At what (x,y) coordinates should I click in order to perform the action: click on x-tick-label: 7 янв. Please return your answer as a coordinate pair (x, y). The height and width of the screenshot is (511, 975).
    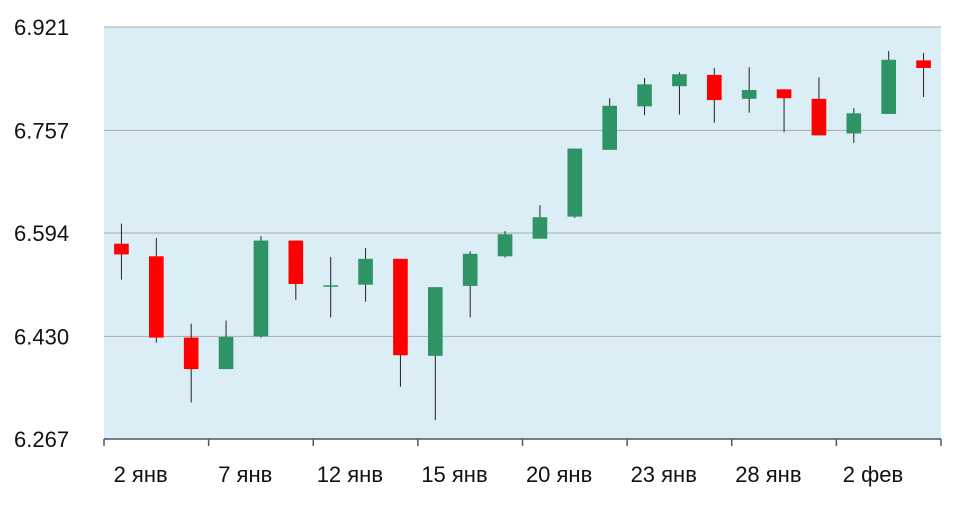
    Looking at the image, I should click on (245, 474).